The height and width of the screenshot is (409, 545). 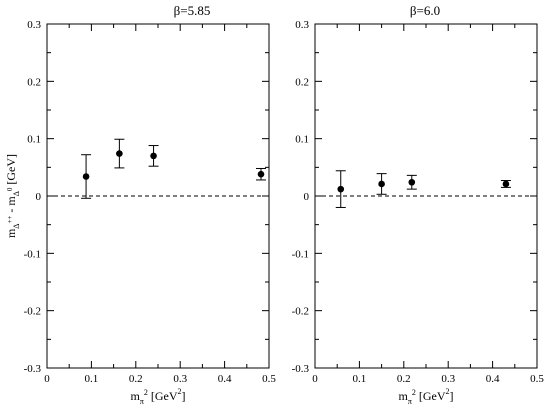 I want to click on y-axis-label: mΔ++ - mΔ0 [GeV], so click(x=12, y=196).